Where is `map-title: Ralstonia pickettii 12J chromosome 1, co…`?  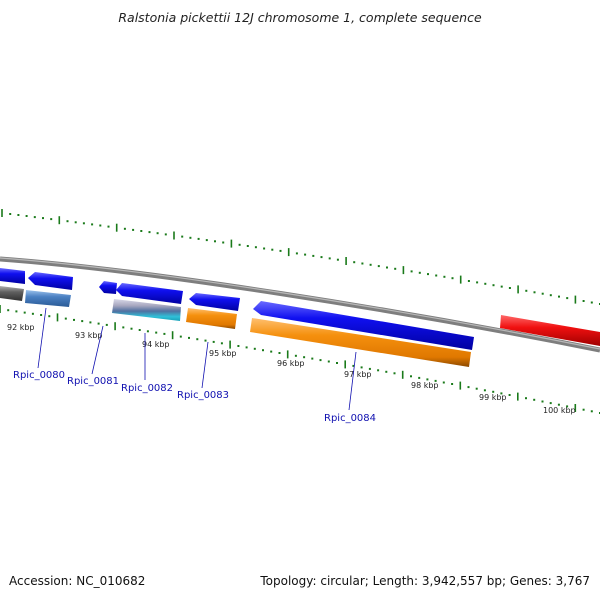
map-title: Ralstonia pickettii 12J chromosome 1, co… is located at coordinates (300, 17).